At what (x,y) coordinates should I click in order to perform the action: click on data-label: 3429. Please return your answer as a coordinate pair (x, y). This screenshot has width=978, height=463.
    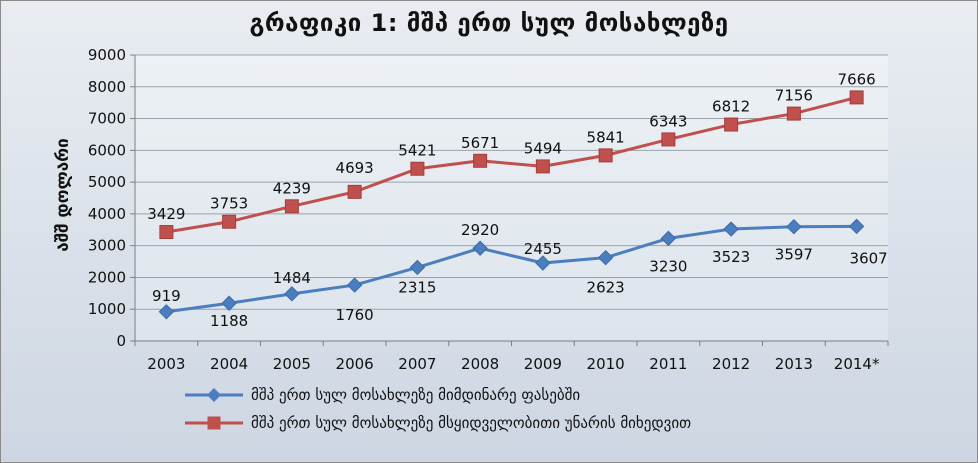
    Looking at the image, I should click on (166, 214).